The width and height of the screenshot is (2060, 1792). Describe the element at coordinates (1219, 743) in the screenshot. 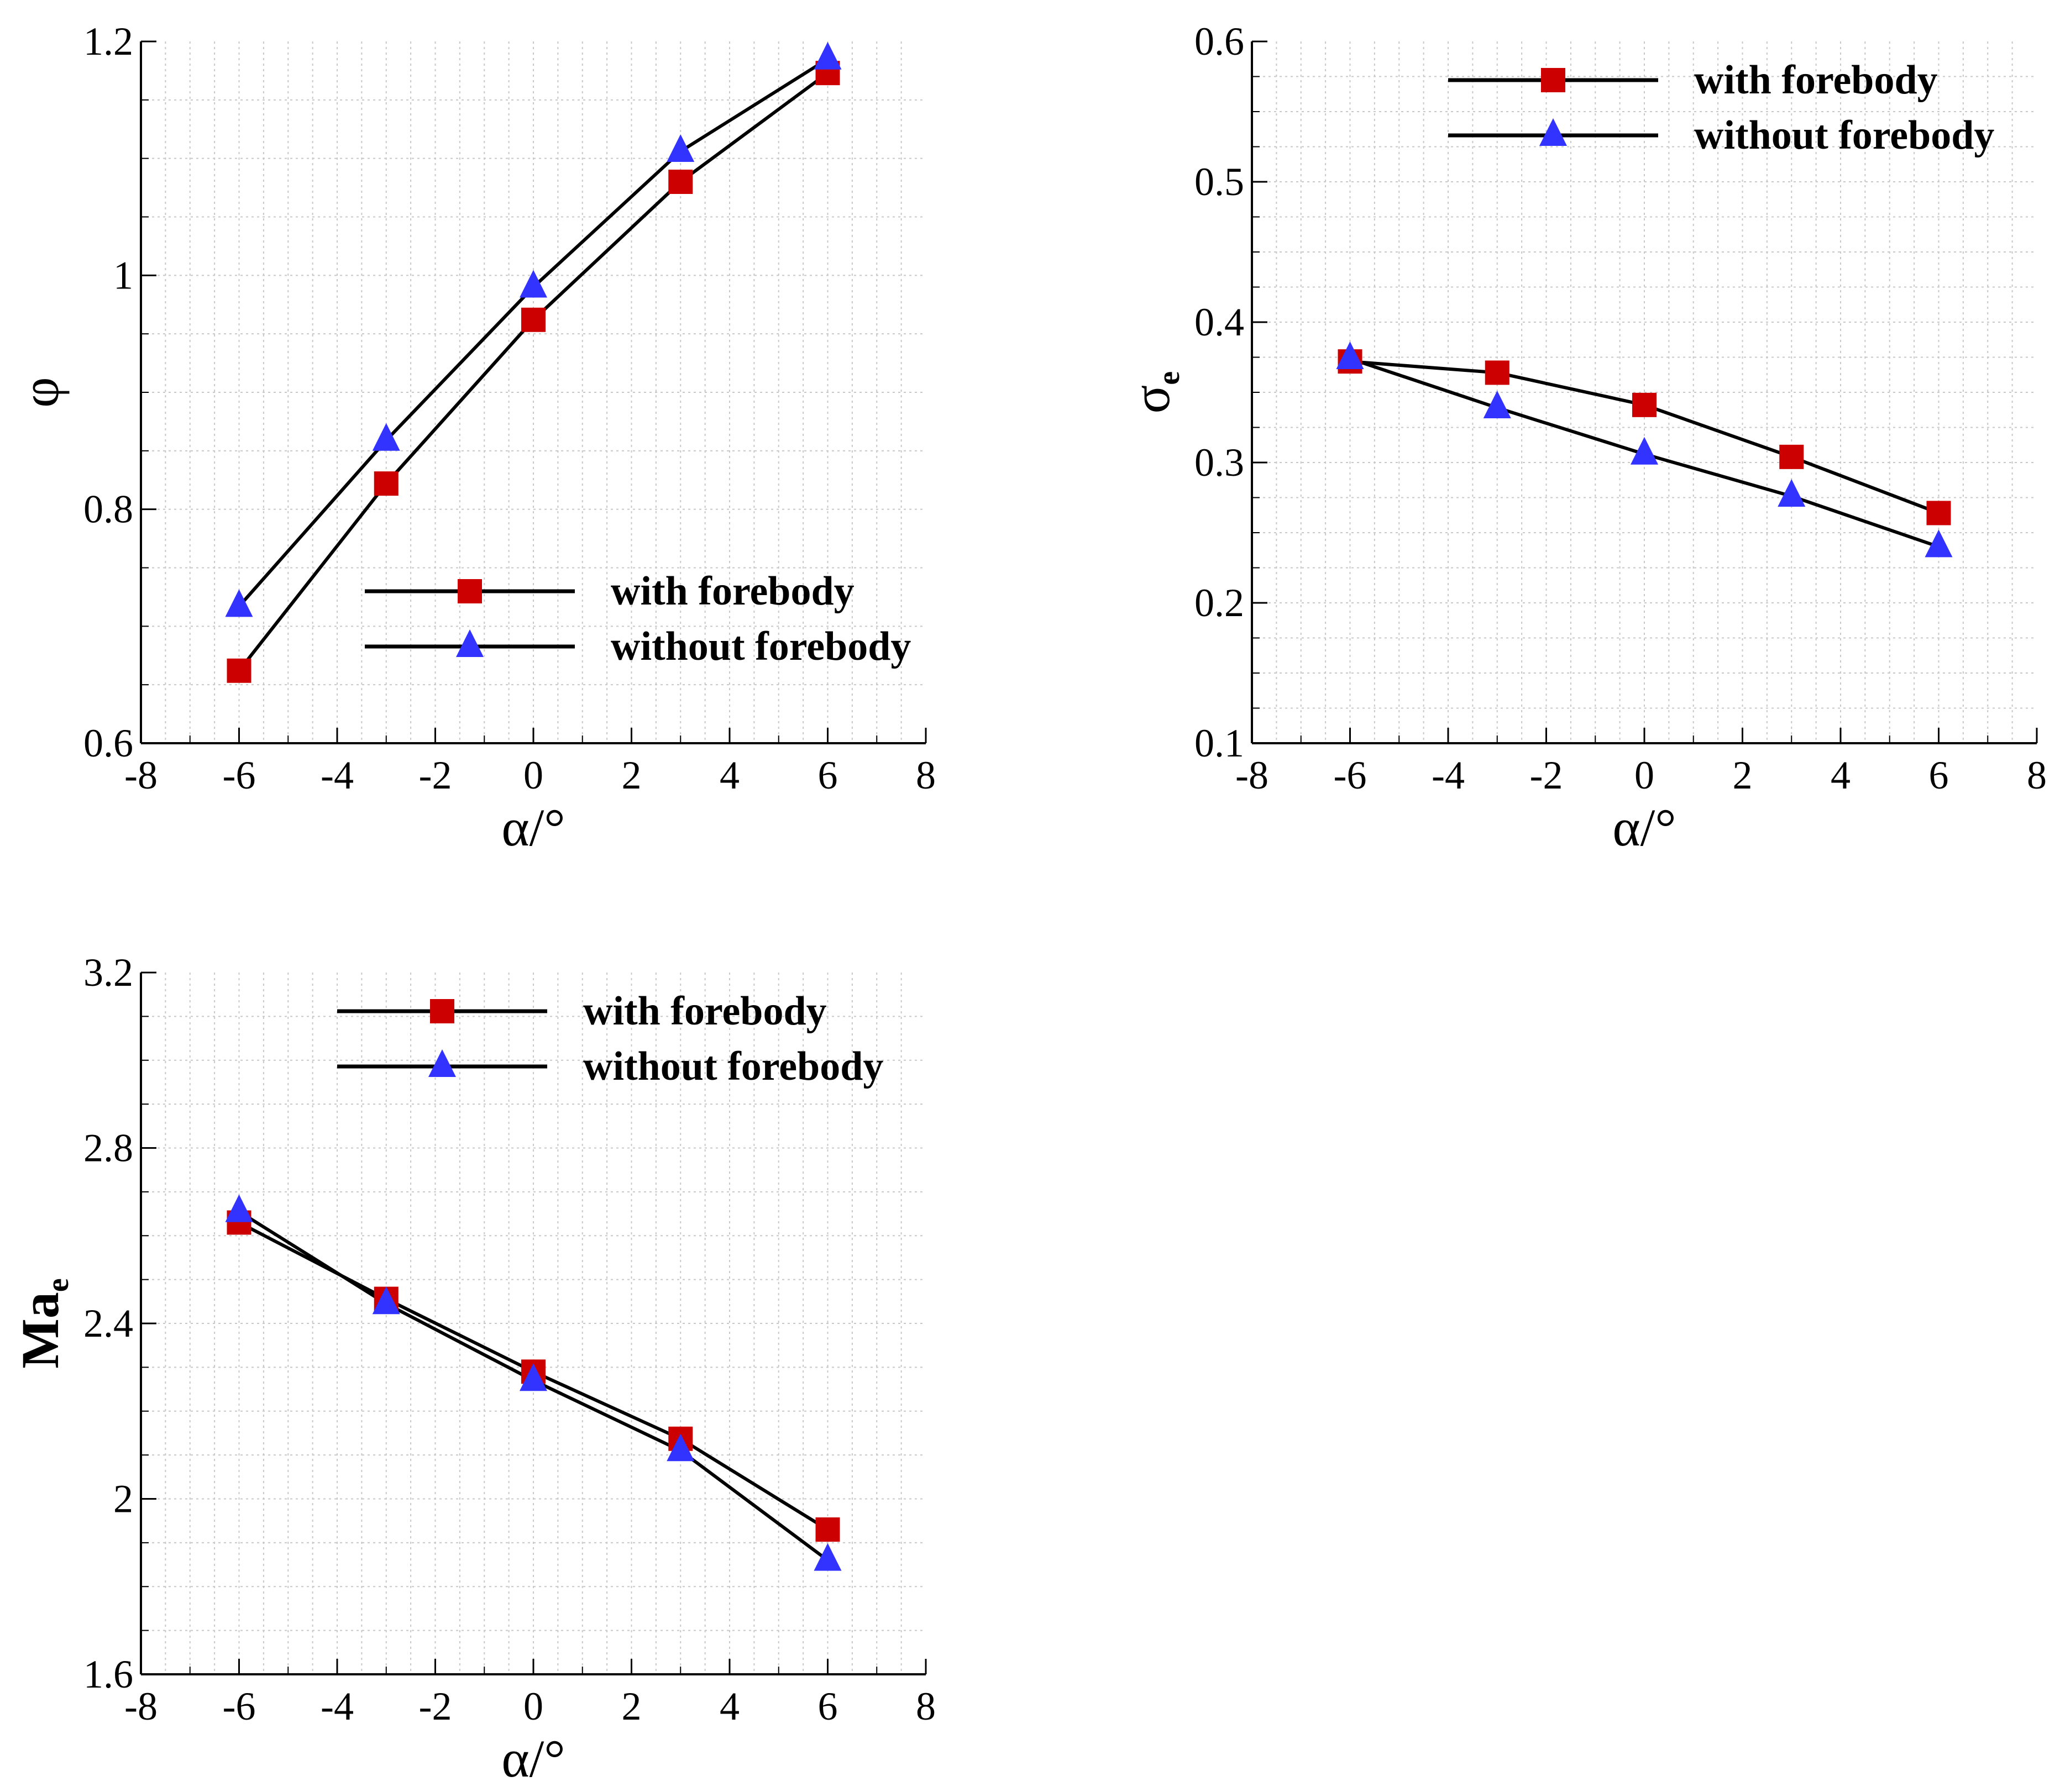

I see `y-tick-label: 0.1` at that location.